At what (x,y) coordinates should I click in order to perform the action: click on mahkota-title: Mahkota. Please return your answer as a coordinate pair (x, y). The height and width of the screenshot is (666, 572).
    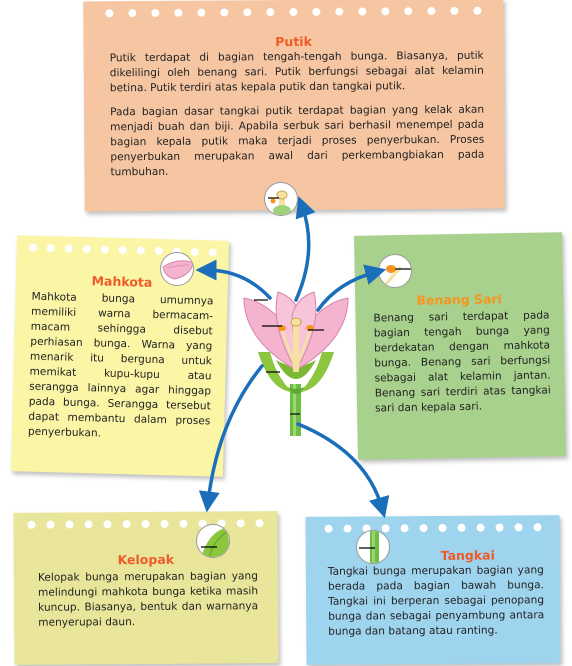
    Looking at the image, I should click on (122, 281).